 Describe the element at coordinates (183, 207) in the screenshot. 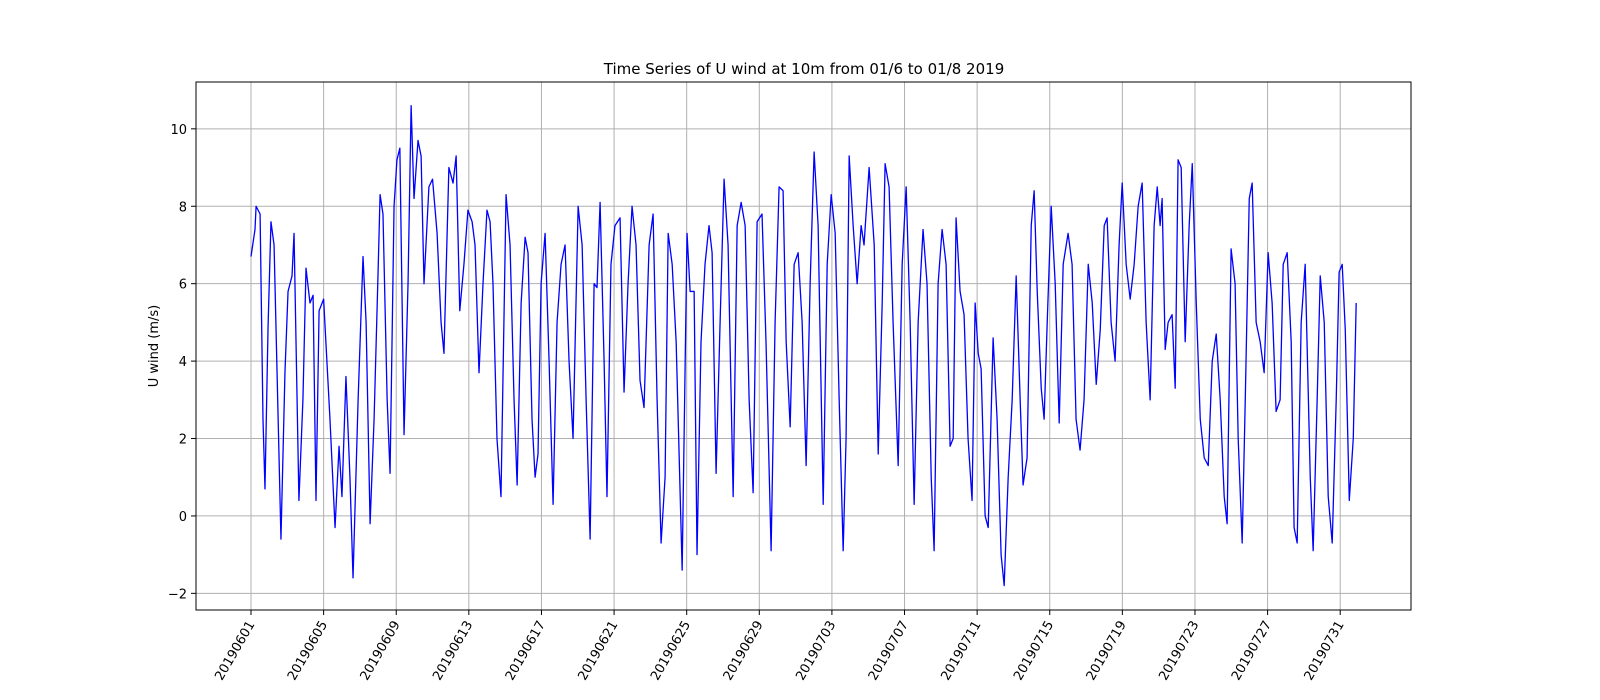

I see `y-tick-label: 8` at that location.